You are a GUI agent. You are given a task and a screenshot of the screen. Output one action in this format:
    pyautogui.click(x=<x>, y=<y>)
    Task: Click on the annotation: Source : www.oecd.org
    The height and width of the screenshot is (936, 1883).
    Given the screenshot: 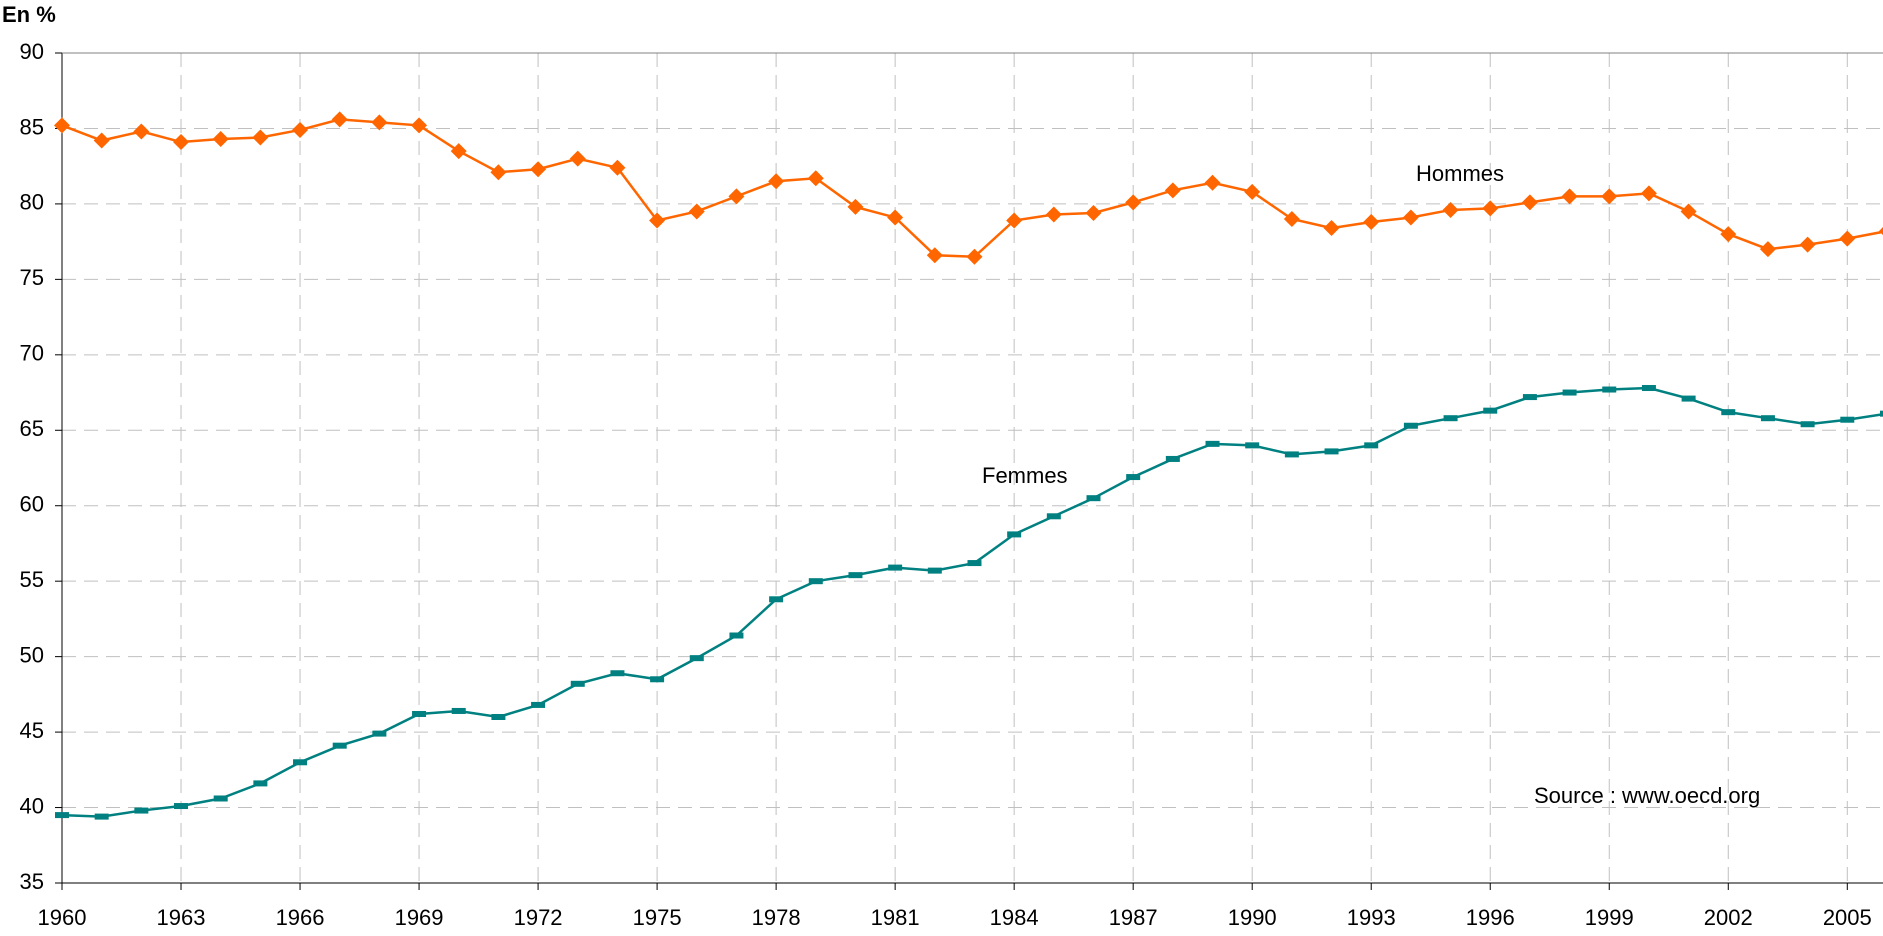 What is the action you would take?
    pyautogui.click(x=1647, y=795)
    